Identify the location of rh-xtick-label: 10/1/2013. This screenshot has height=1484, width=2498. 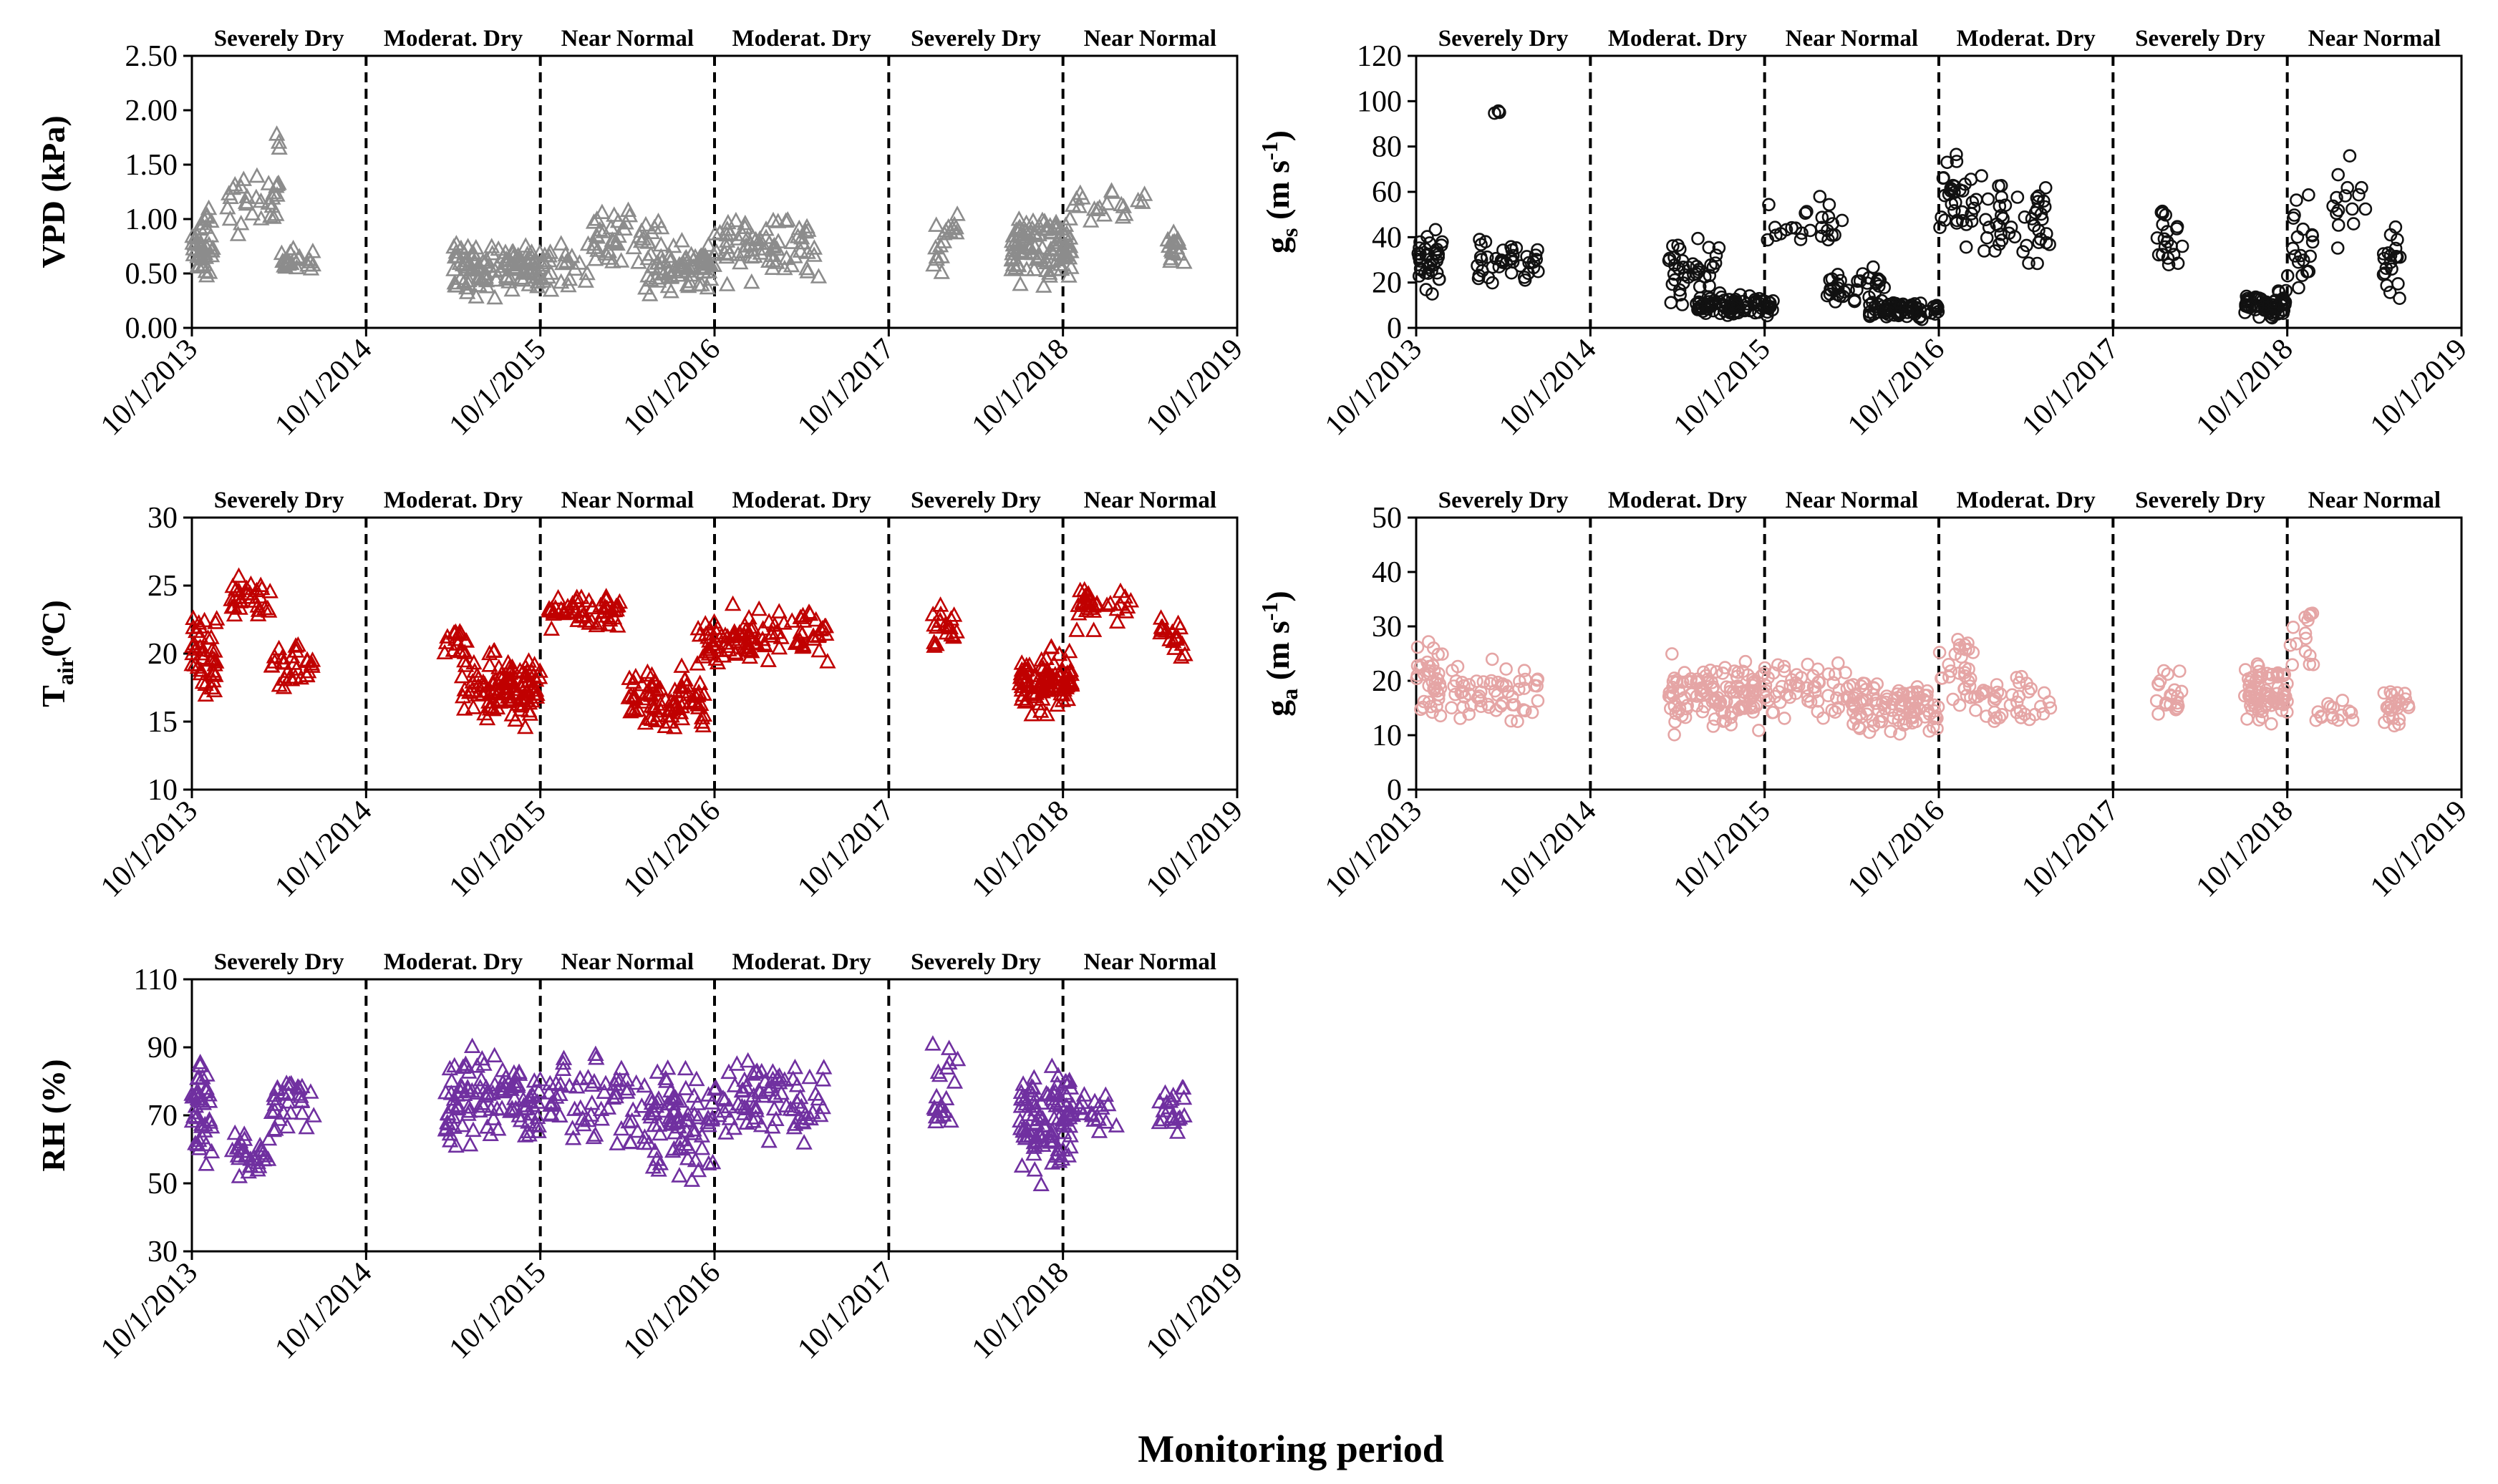
(149, 1311).